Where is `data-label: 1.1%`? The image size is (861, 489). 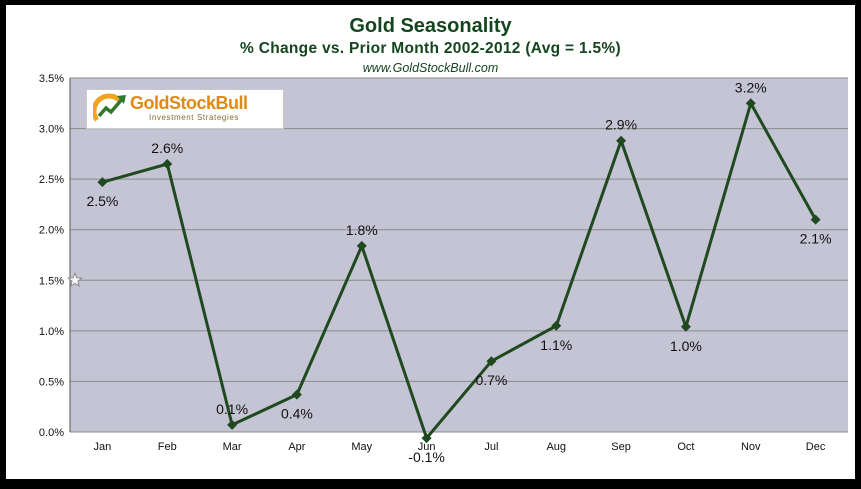
data-label: 1.1% is located at coordinates (556, 345).